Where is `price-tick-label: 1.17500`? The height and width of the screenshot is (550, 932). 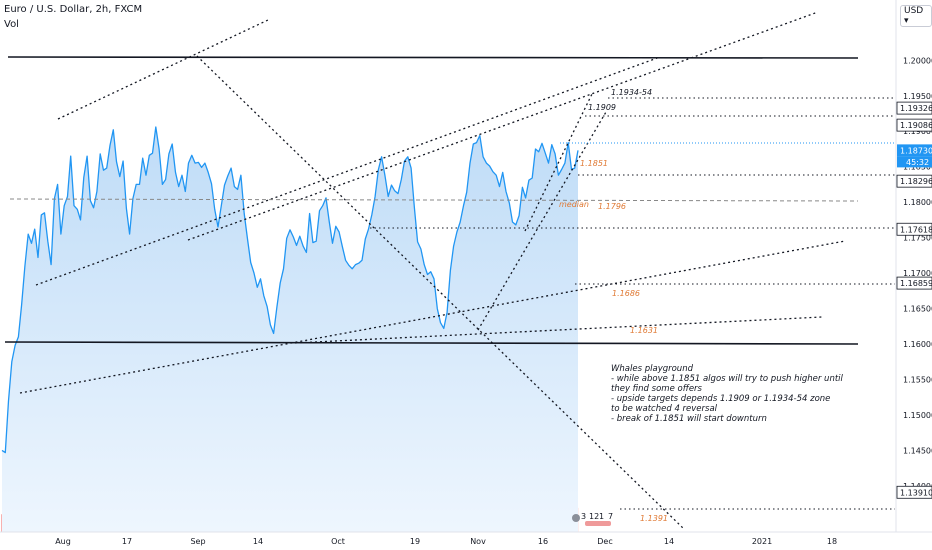 price-tick-label: 1.17500 is located at coordinates (917, 238).